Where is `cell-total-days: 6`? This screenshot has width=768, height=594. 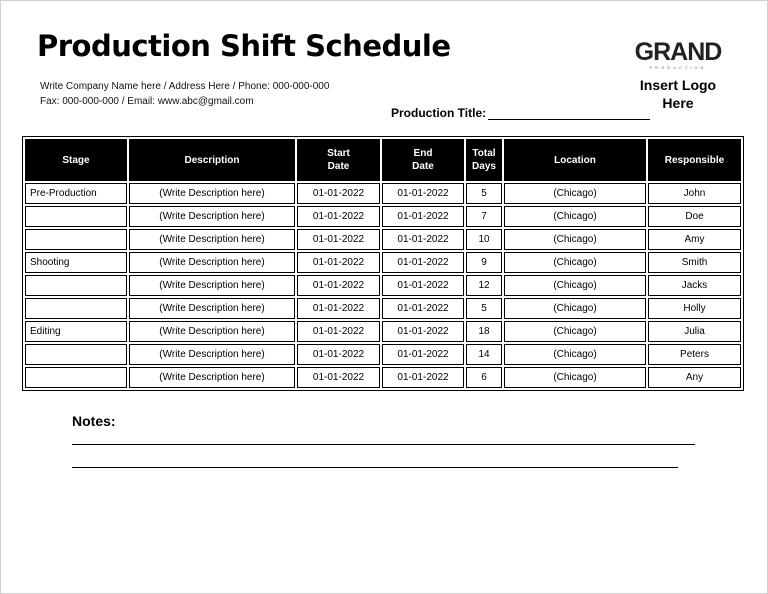 cell-total-days: 6 is located at coordinates (484, 377).